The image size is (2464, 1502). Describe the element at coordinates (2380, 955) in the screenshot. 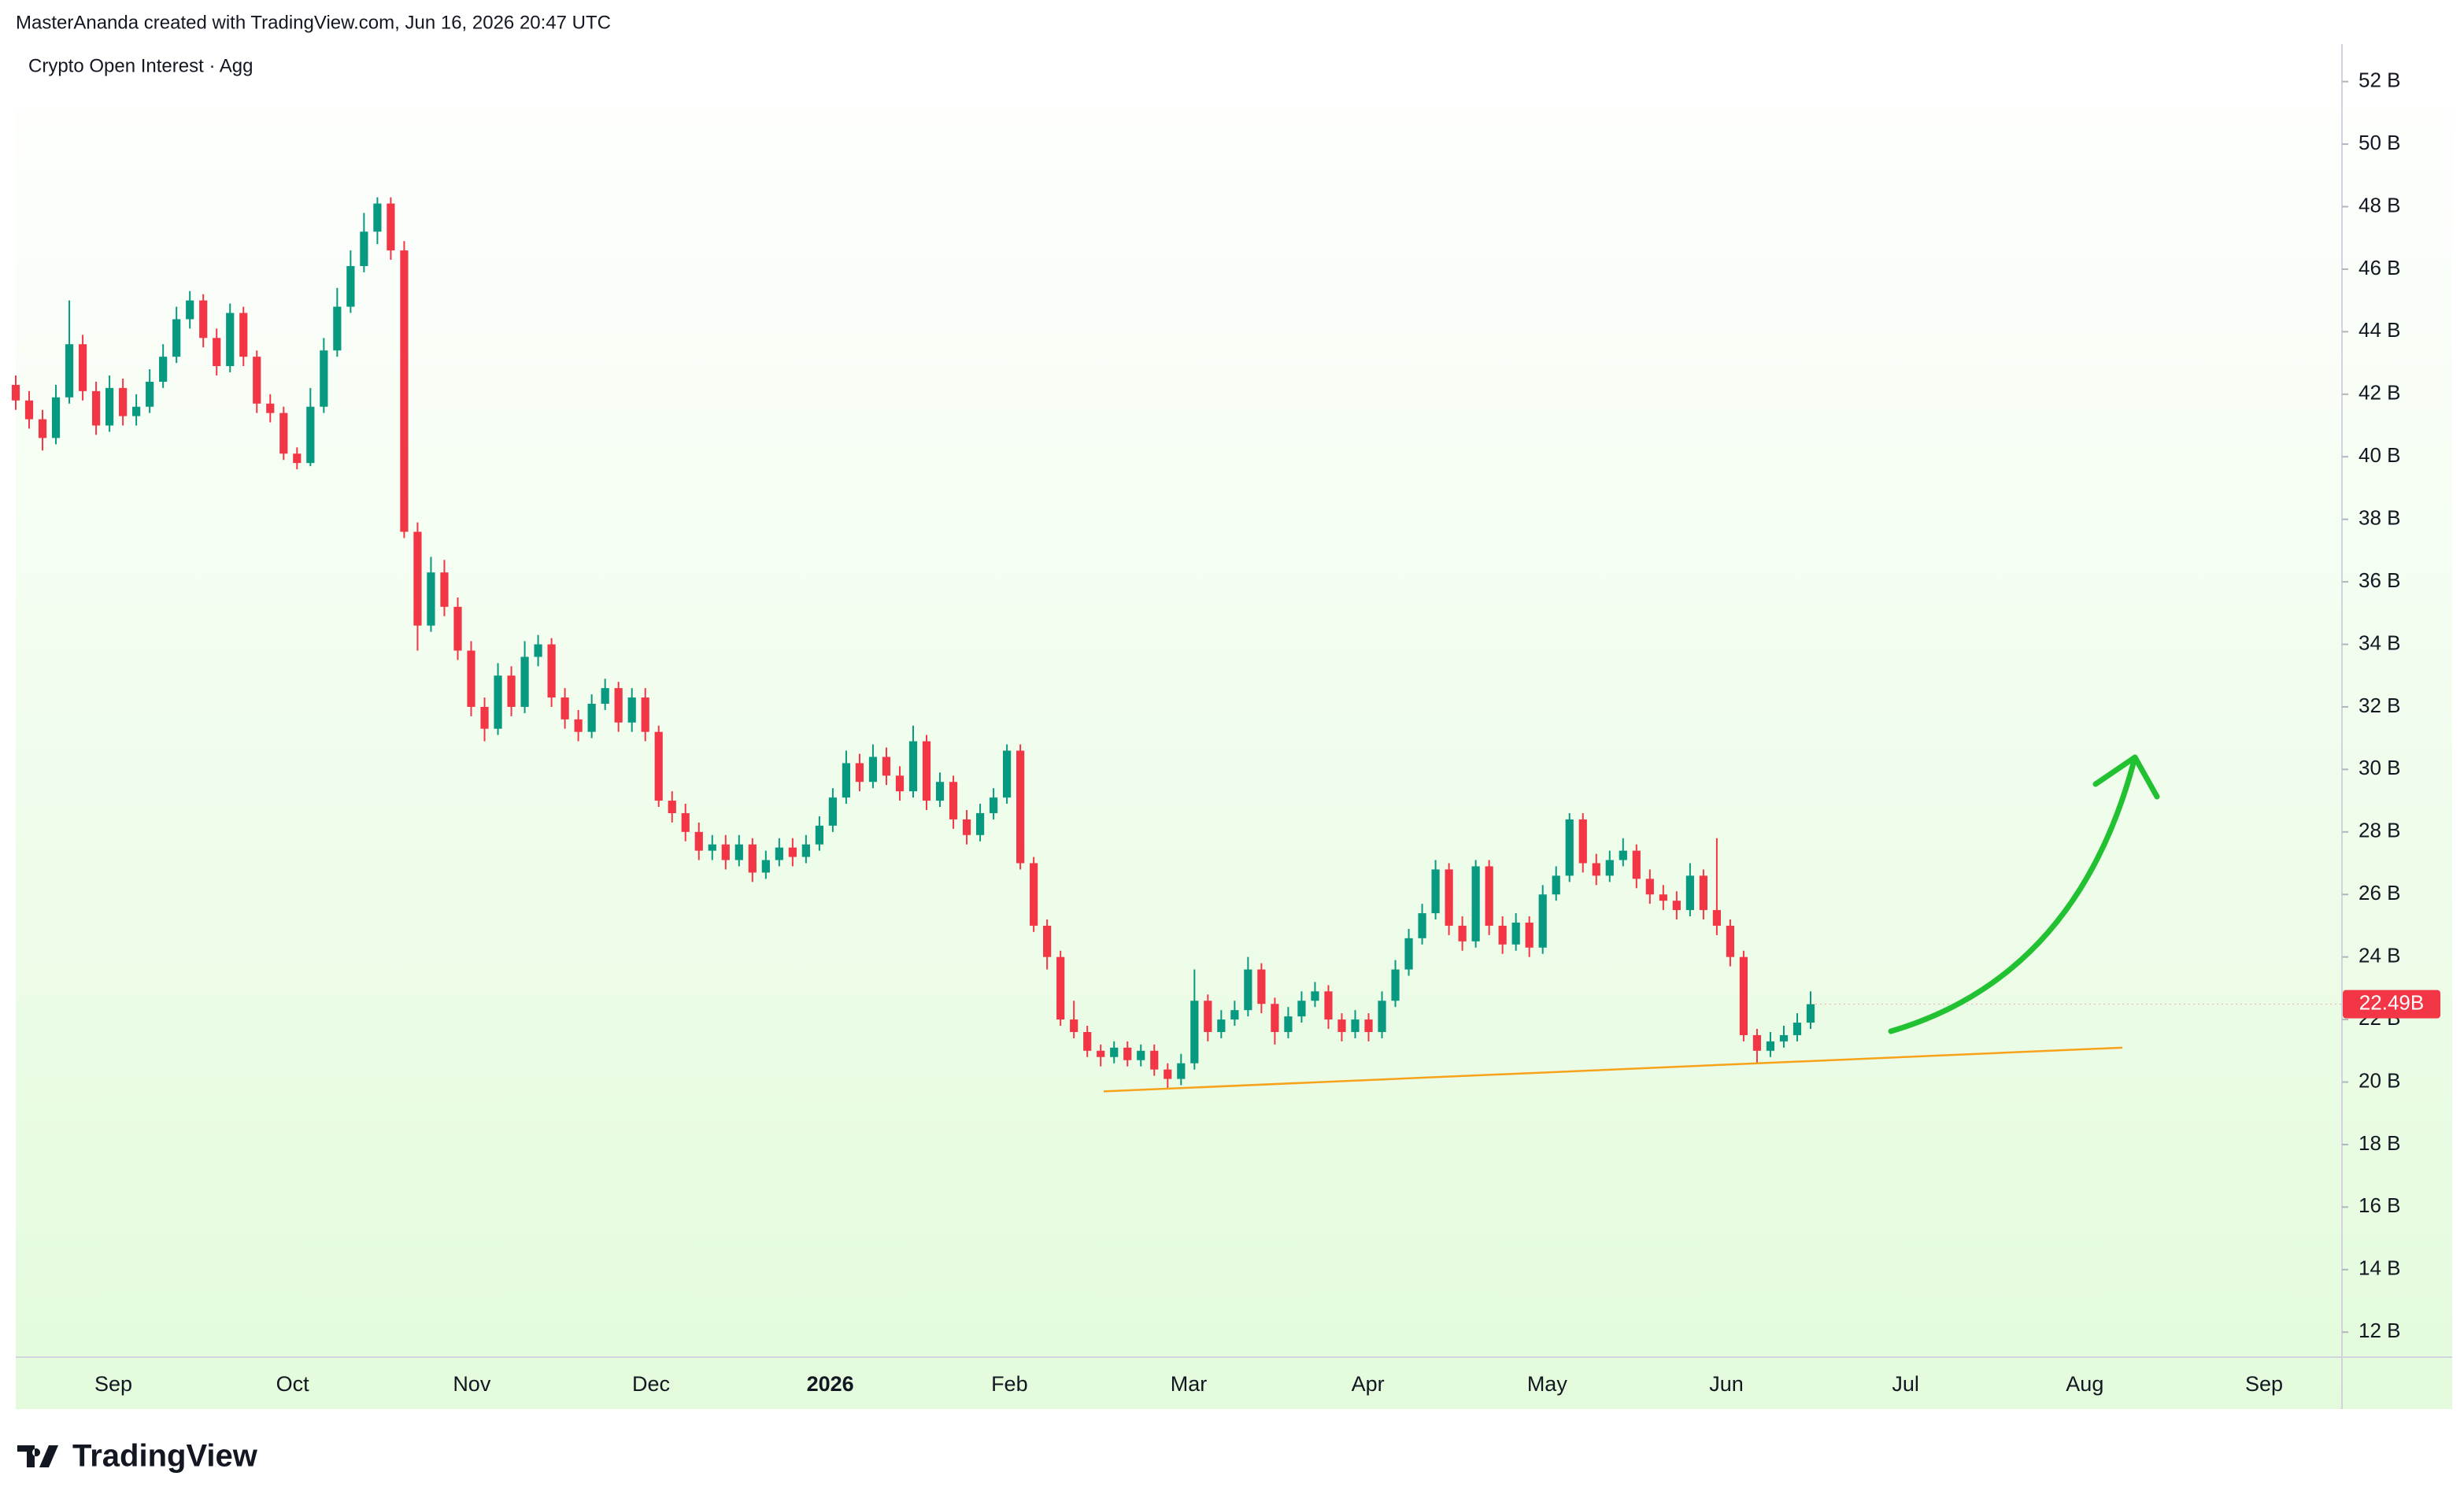

I see `y-tick-label: 24 B` at that location.